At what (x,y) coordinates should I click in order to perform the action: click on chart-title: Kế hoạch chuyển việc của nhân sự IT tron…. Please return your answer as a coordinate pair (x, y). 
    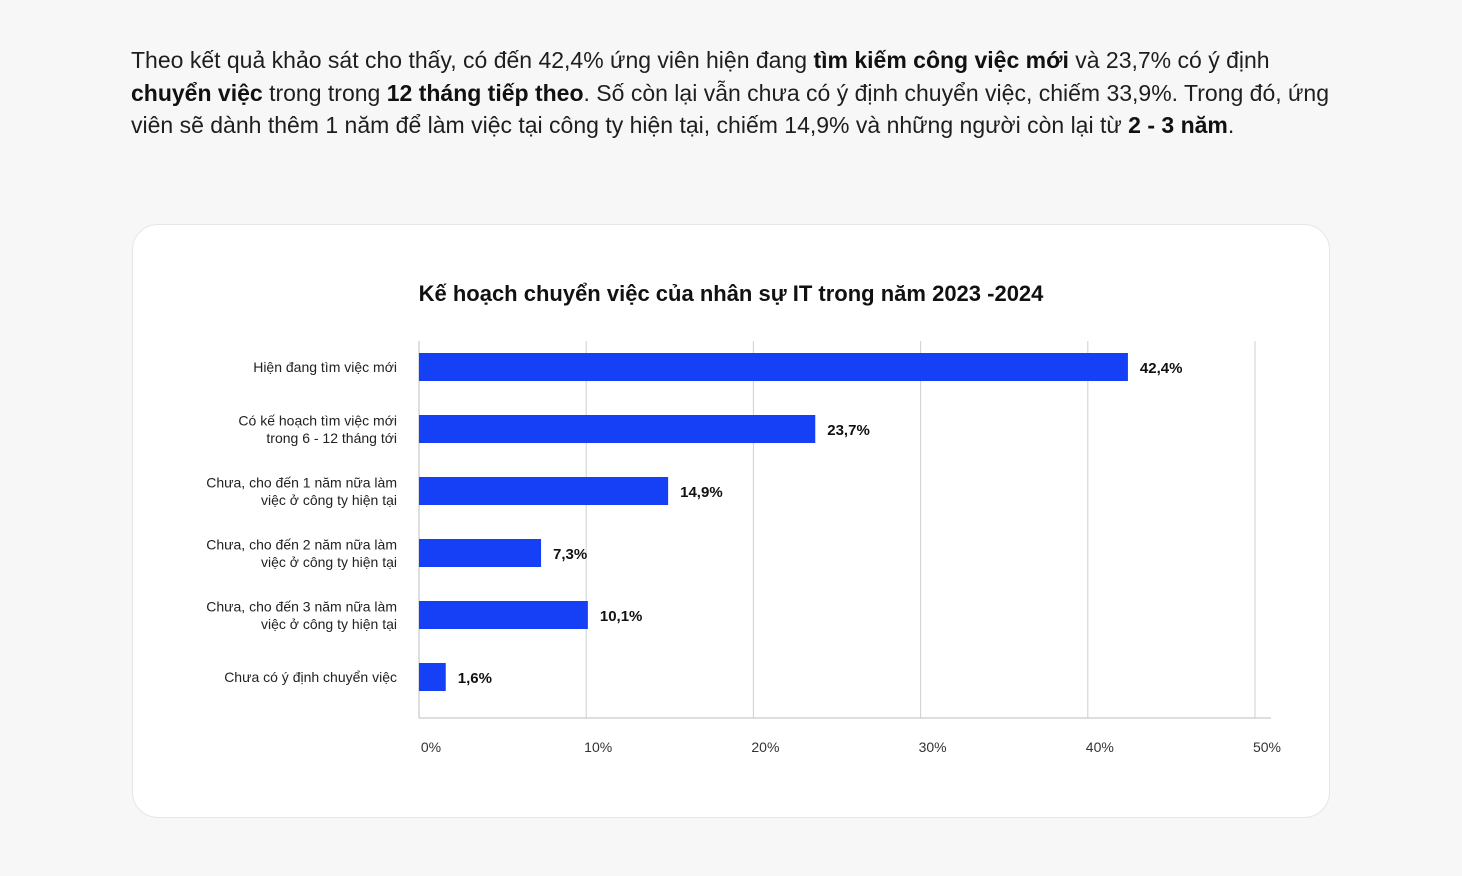
    Looking at the image, I should click on (731, 293).